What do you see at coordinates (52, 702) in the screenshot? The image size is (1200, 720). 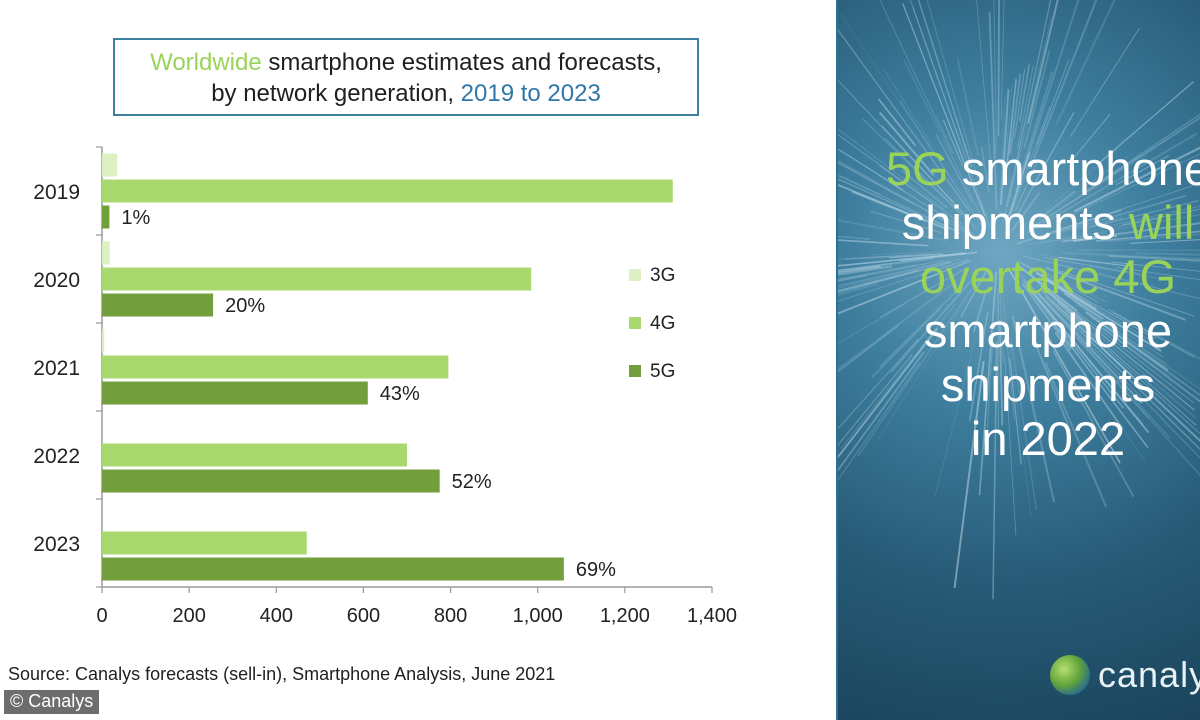 I see `copyright-badge: © Canalys` at bounding box center [52, 702].